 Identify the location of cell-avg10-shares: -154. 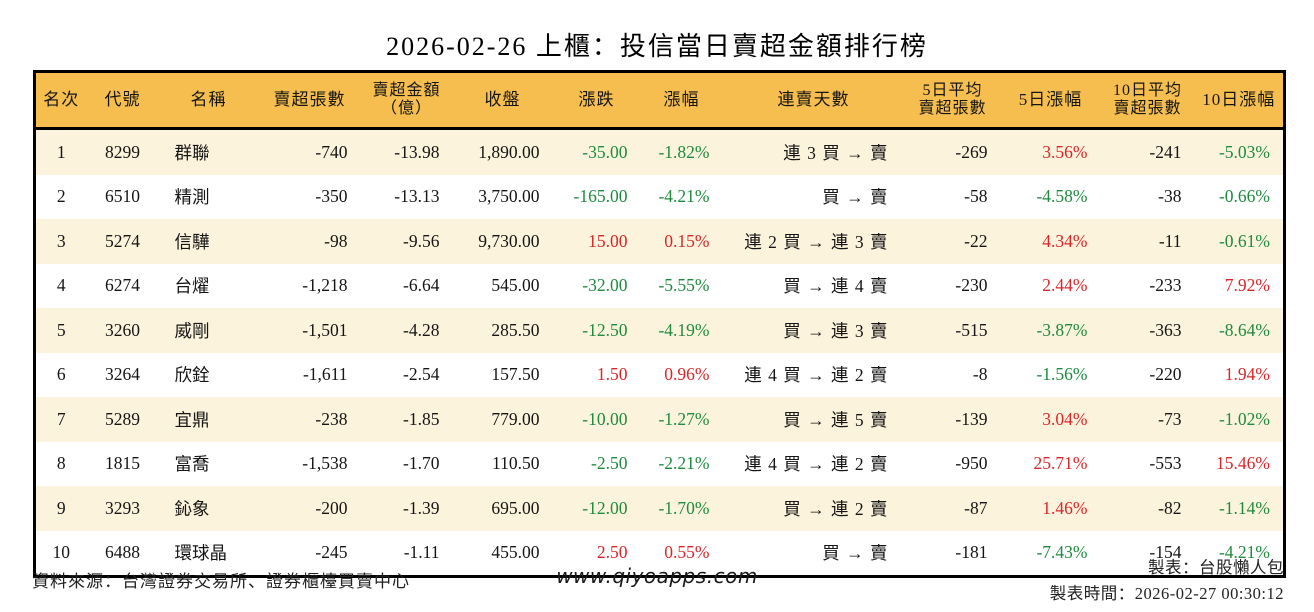
(1147, 553).